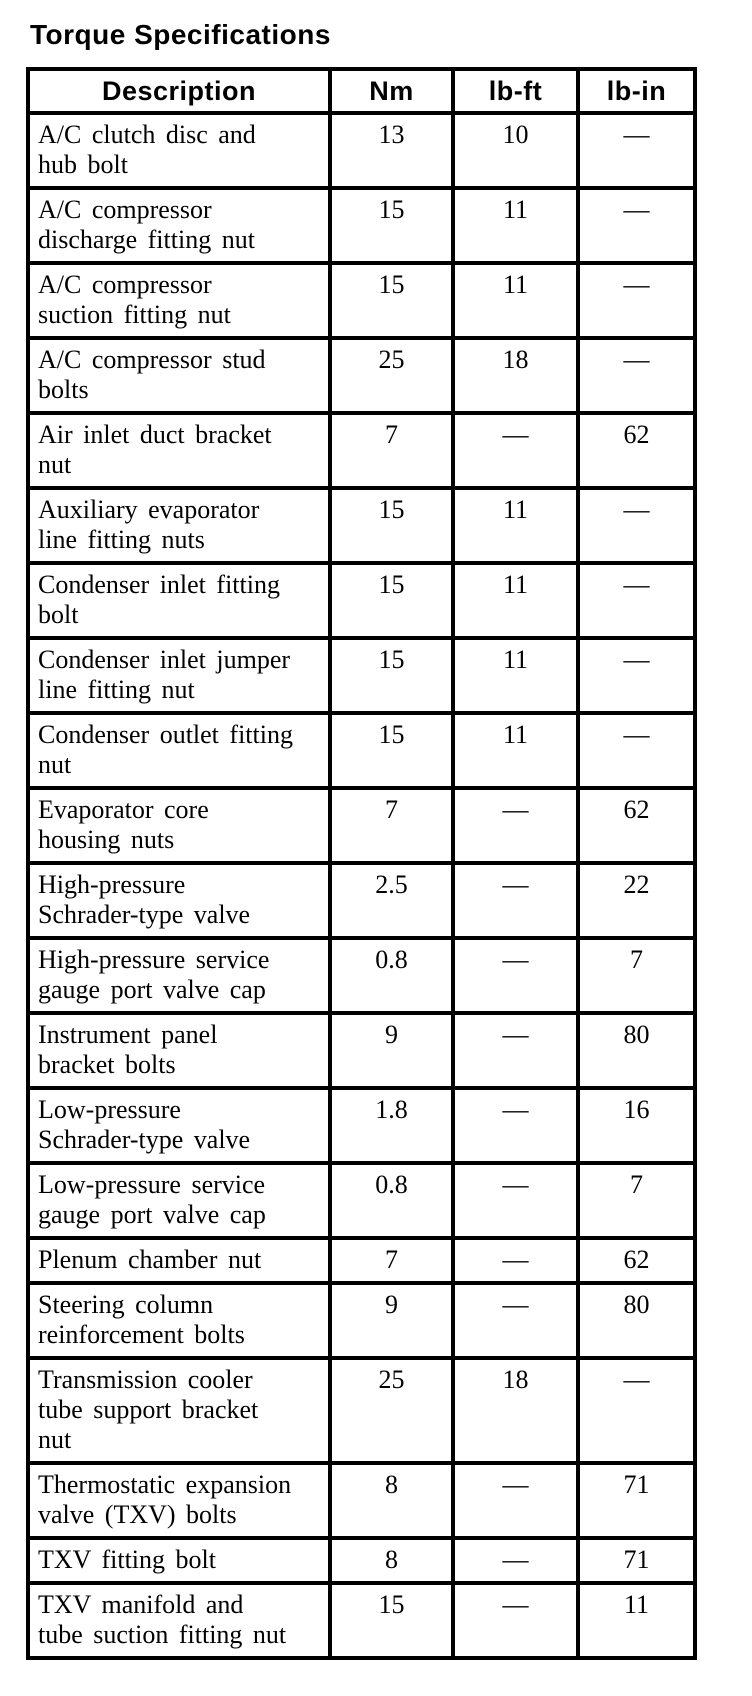  I want to click on table-row: Evaporator core housing nuts 7 — 62, so click(361, 825).